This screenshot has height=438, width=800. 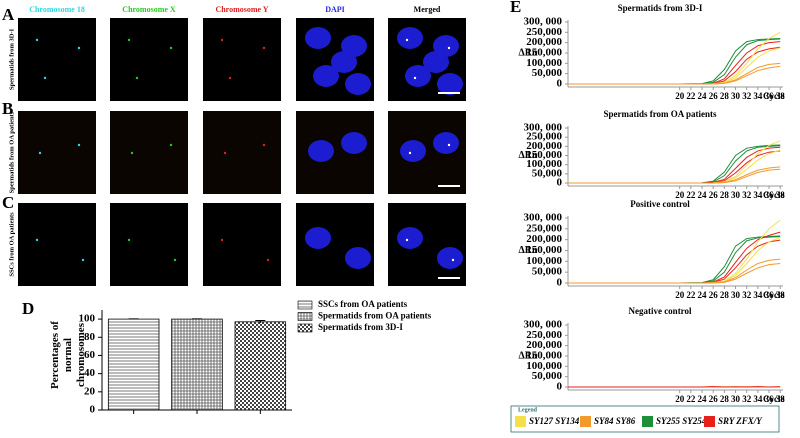 I want to click on row-label: Spermatids from OA patients, so click(x=11, y=152).